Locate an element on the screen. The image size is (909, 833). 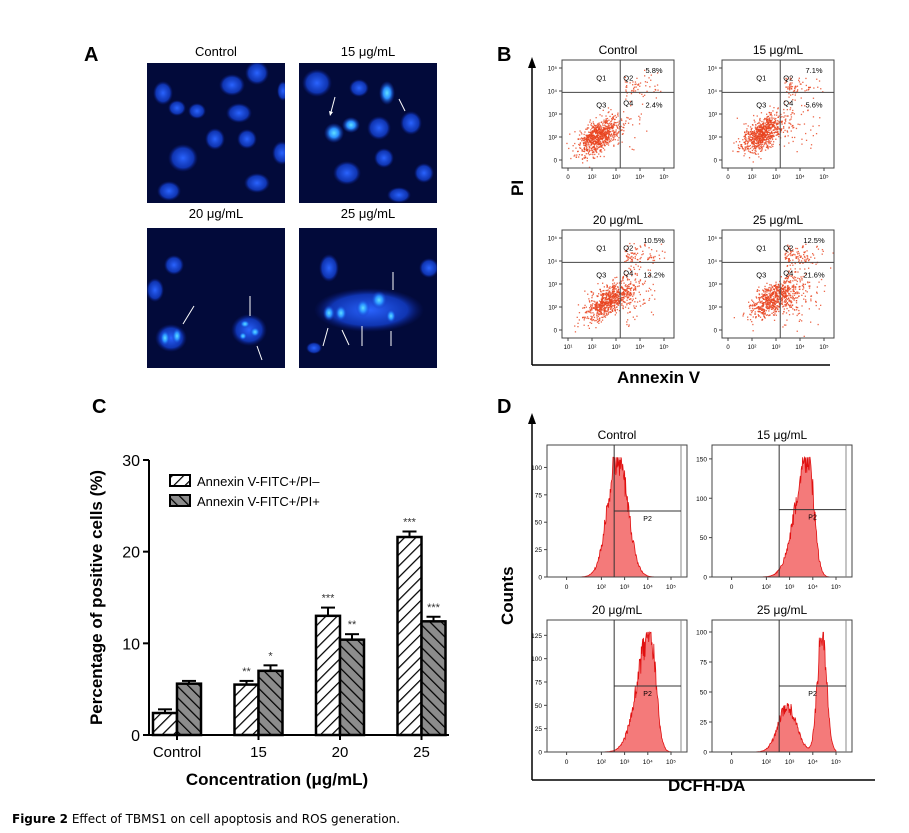
x-tick-label: 10⁵ is located at coordinates (671, 762).